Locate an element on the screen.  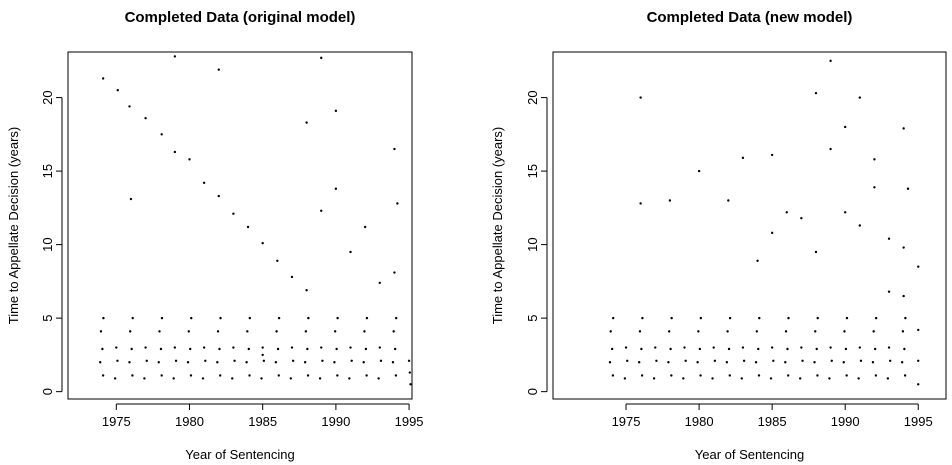
x-tick-label: 1985 is located at coordinates (262, 421).